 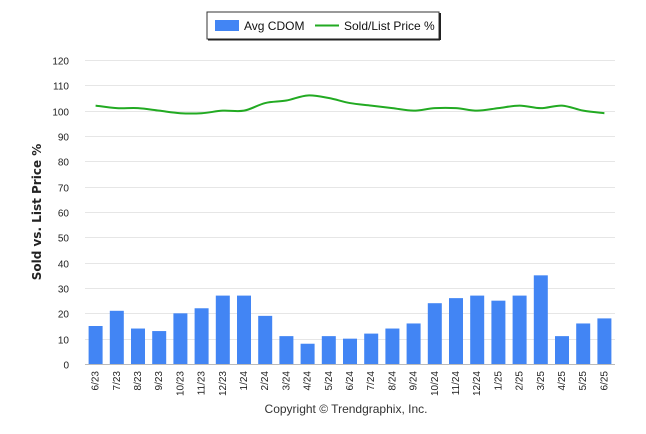 I want to click on y-tick-label: 100, so click(x=60, y=113).